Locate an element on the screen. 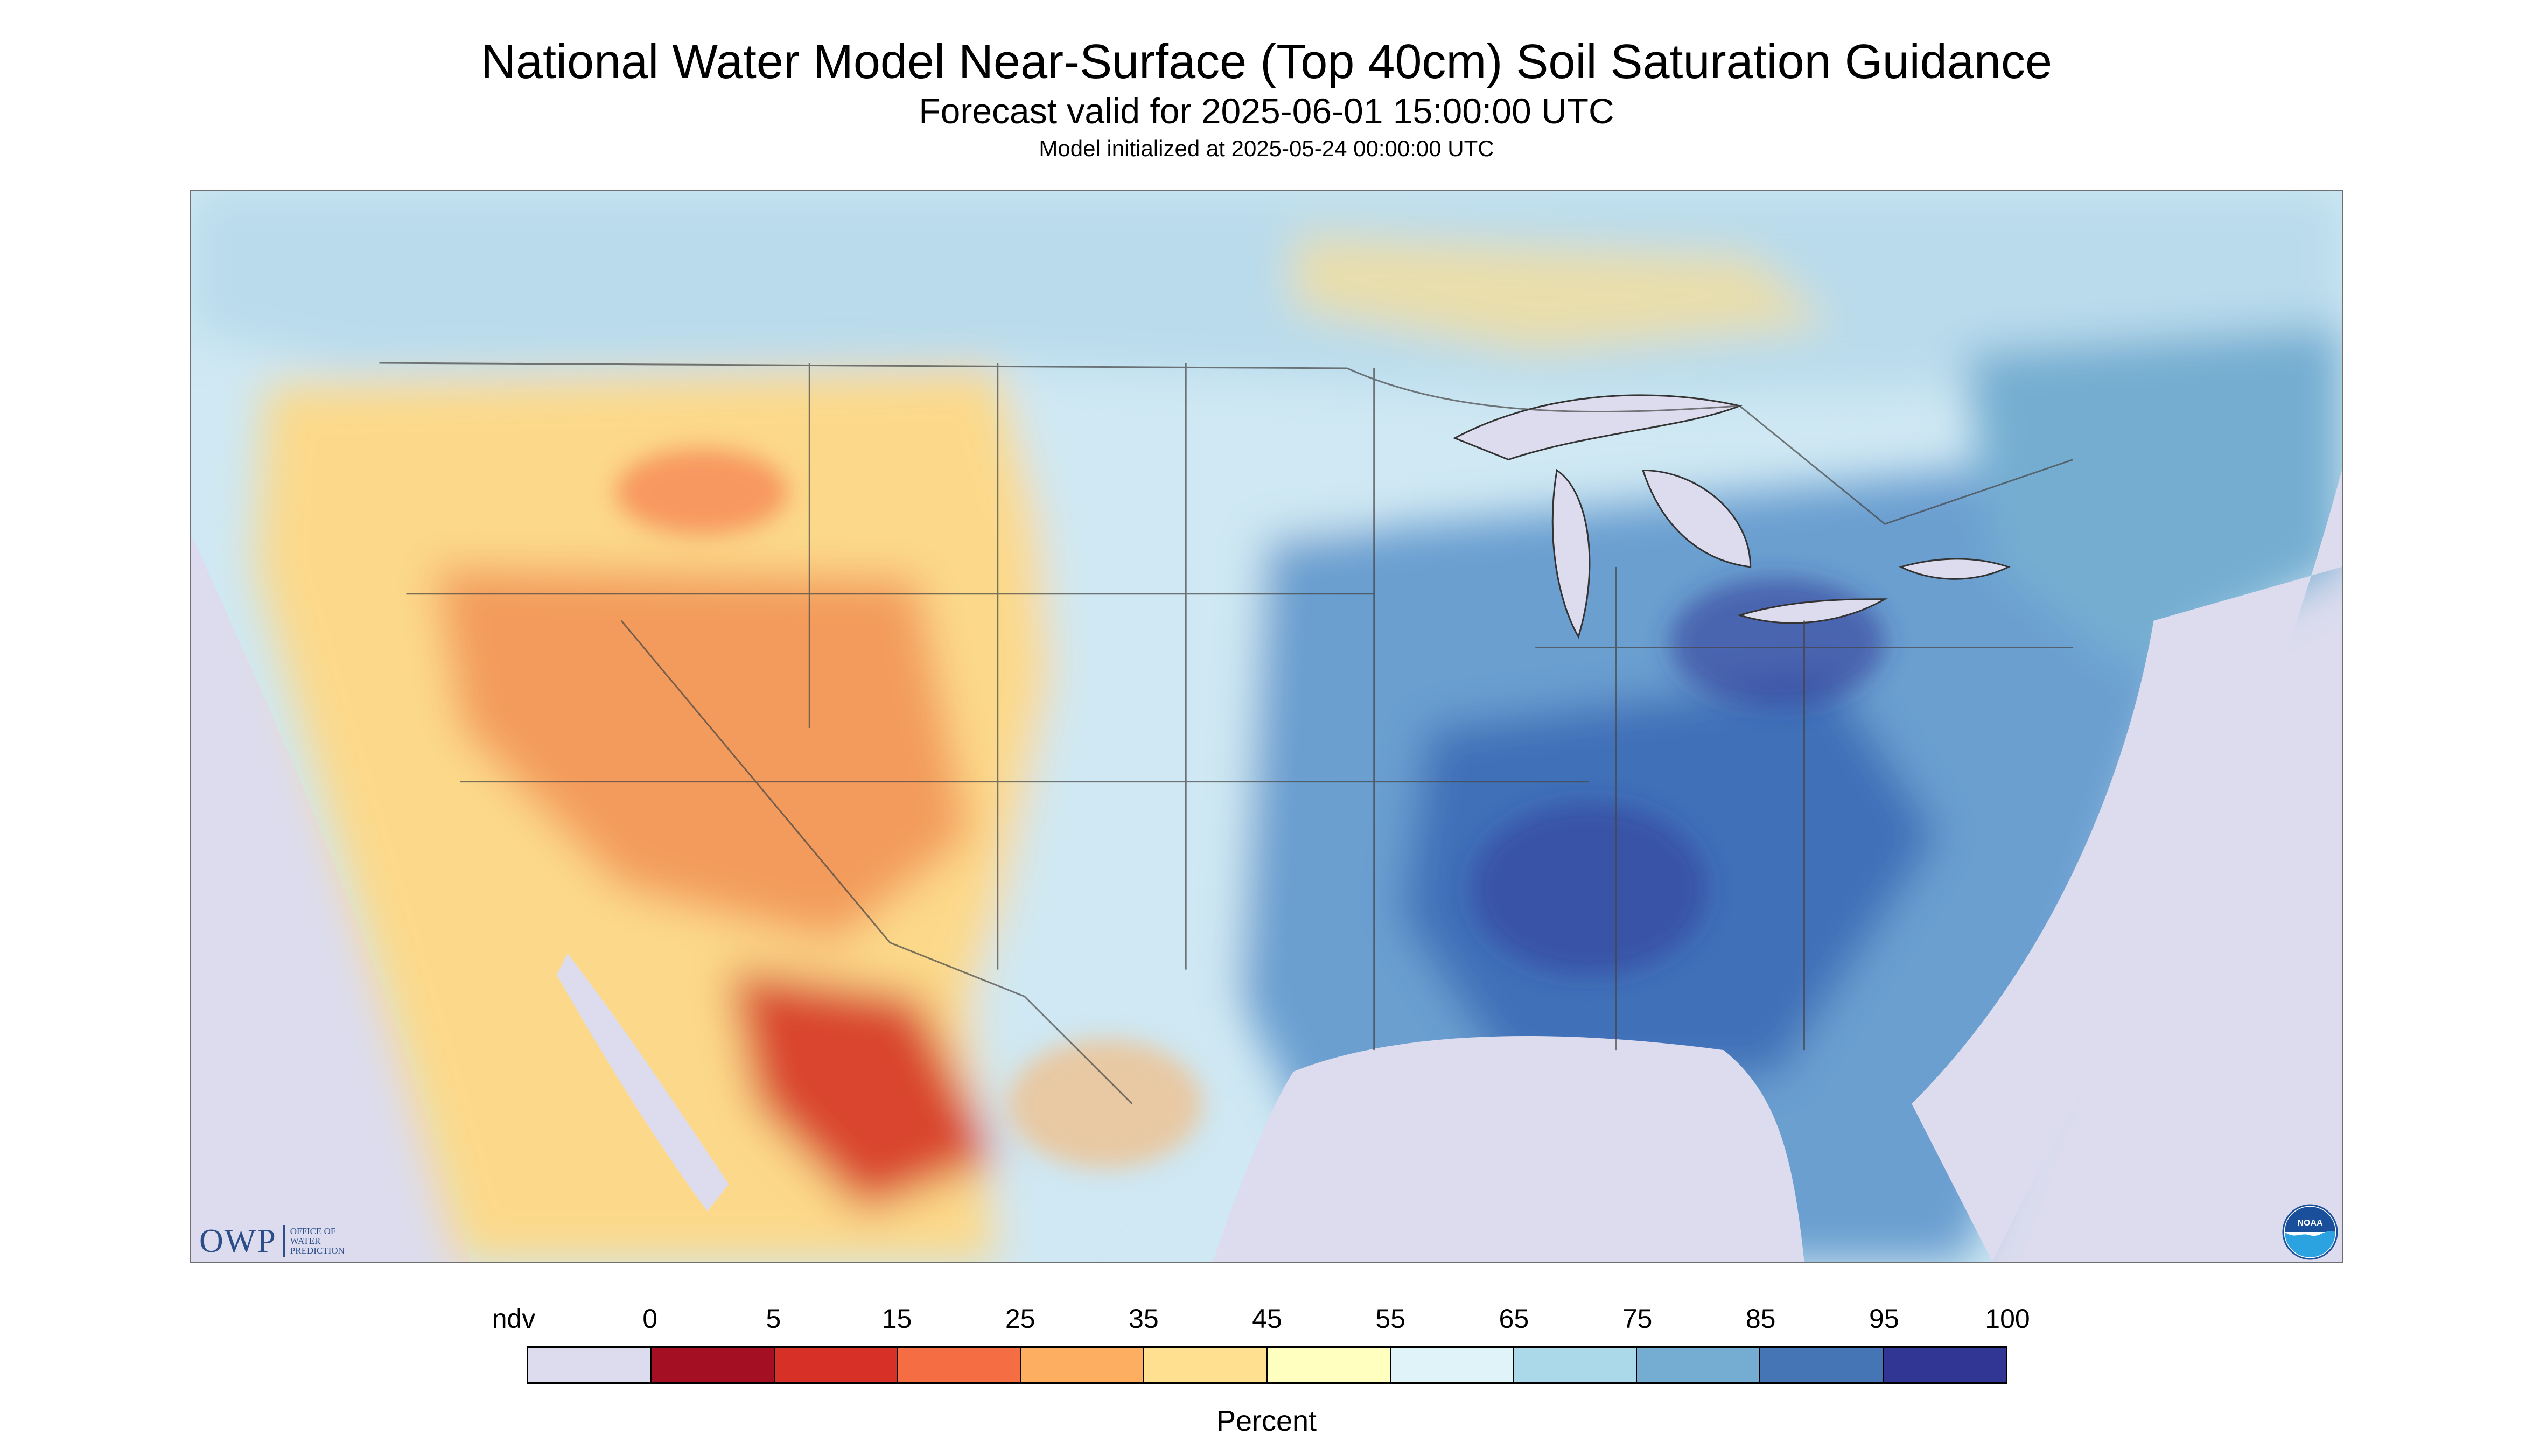 The image size is (2533, 1456). owp-logo-text: Office of Water Prediction is located at coordinates (317, 1241).